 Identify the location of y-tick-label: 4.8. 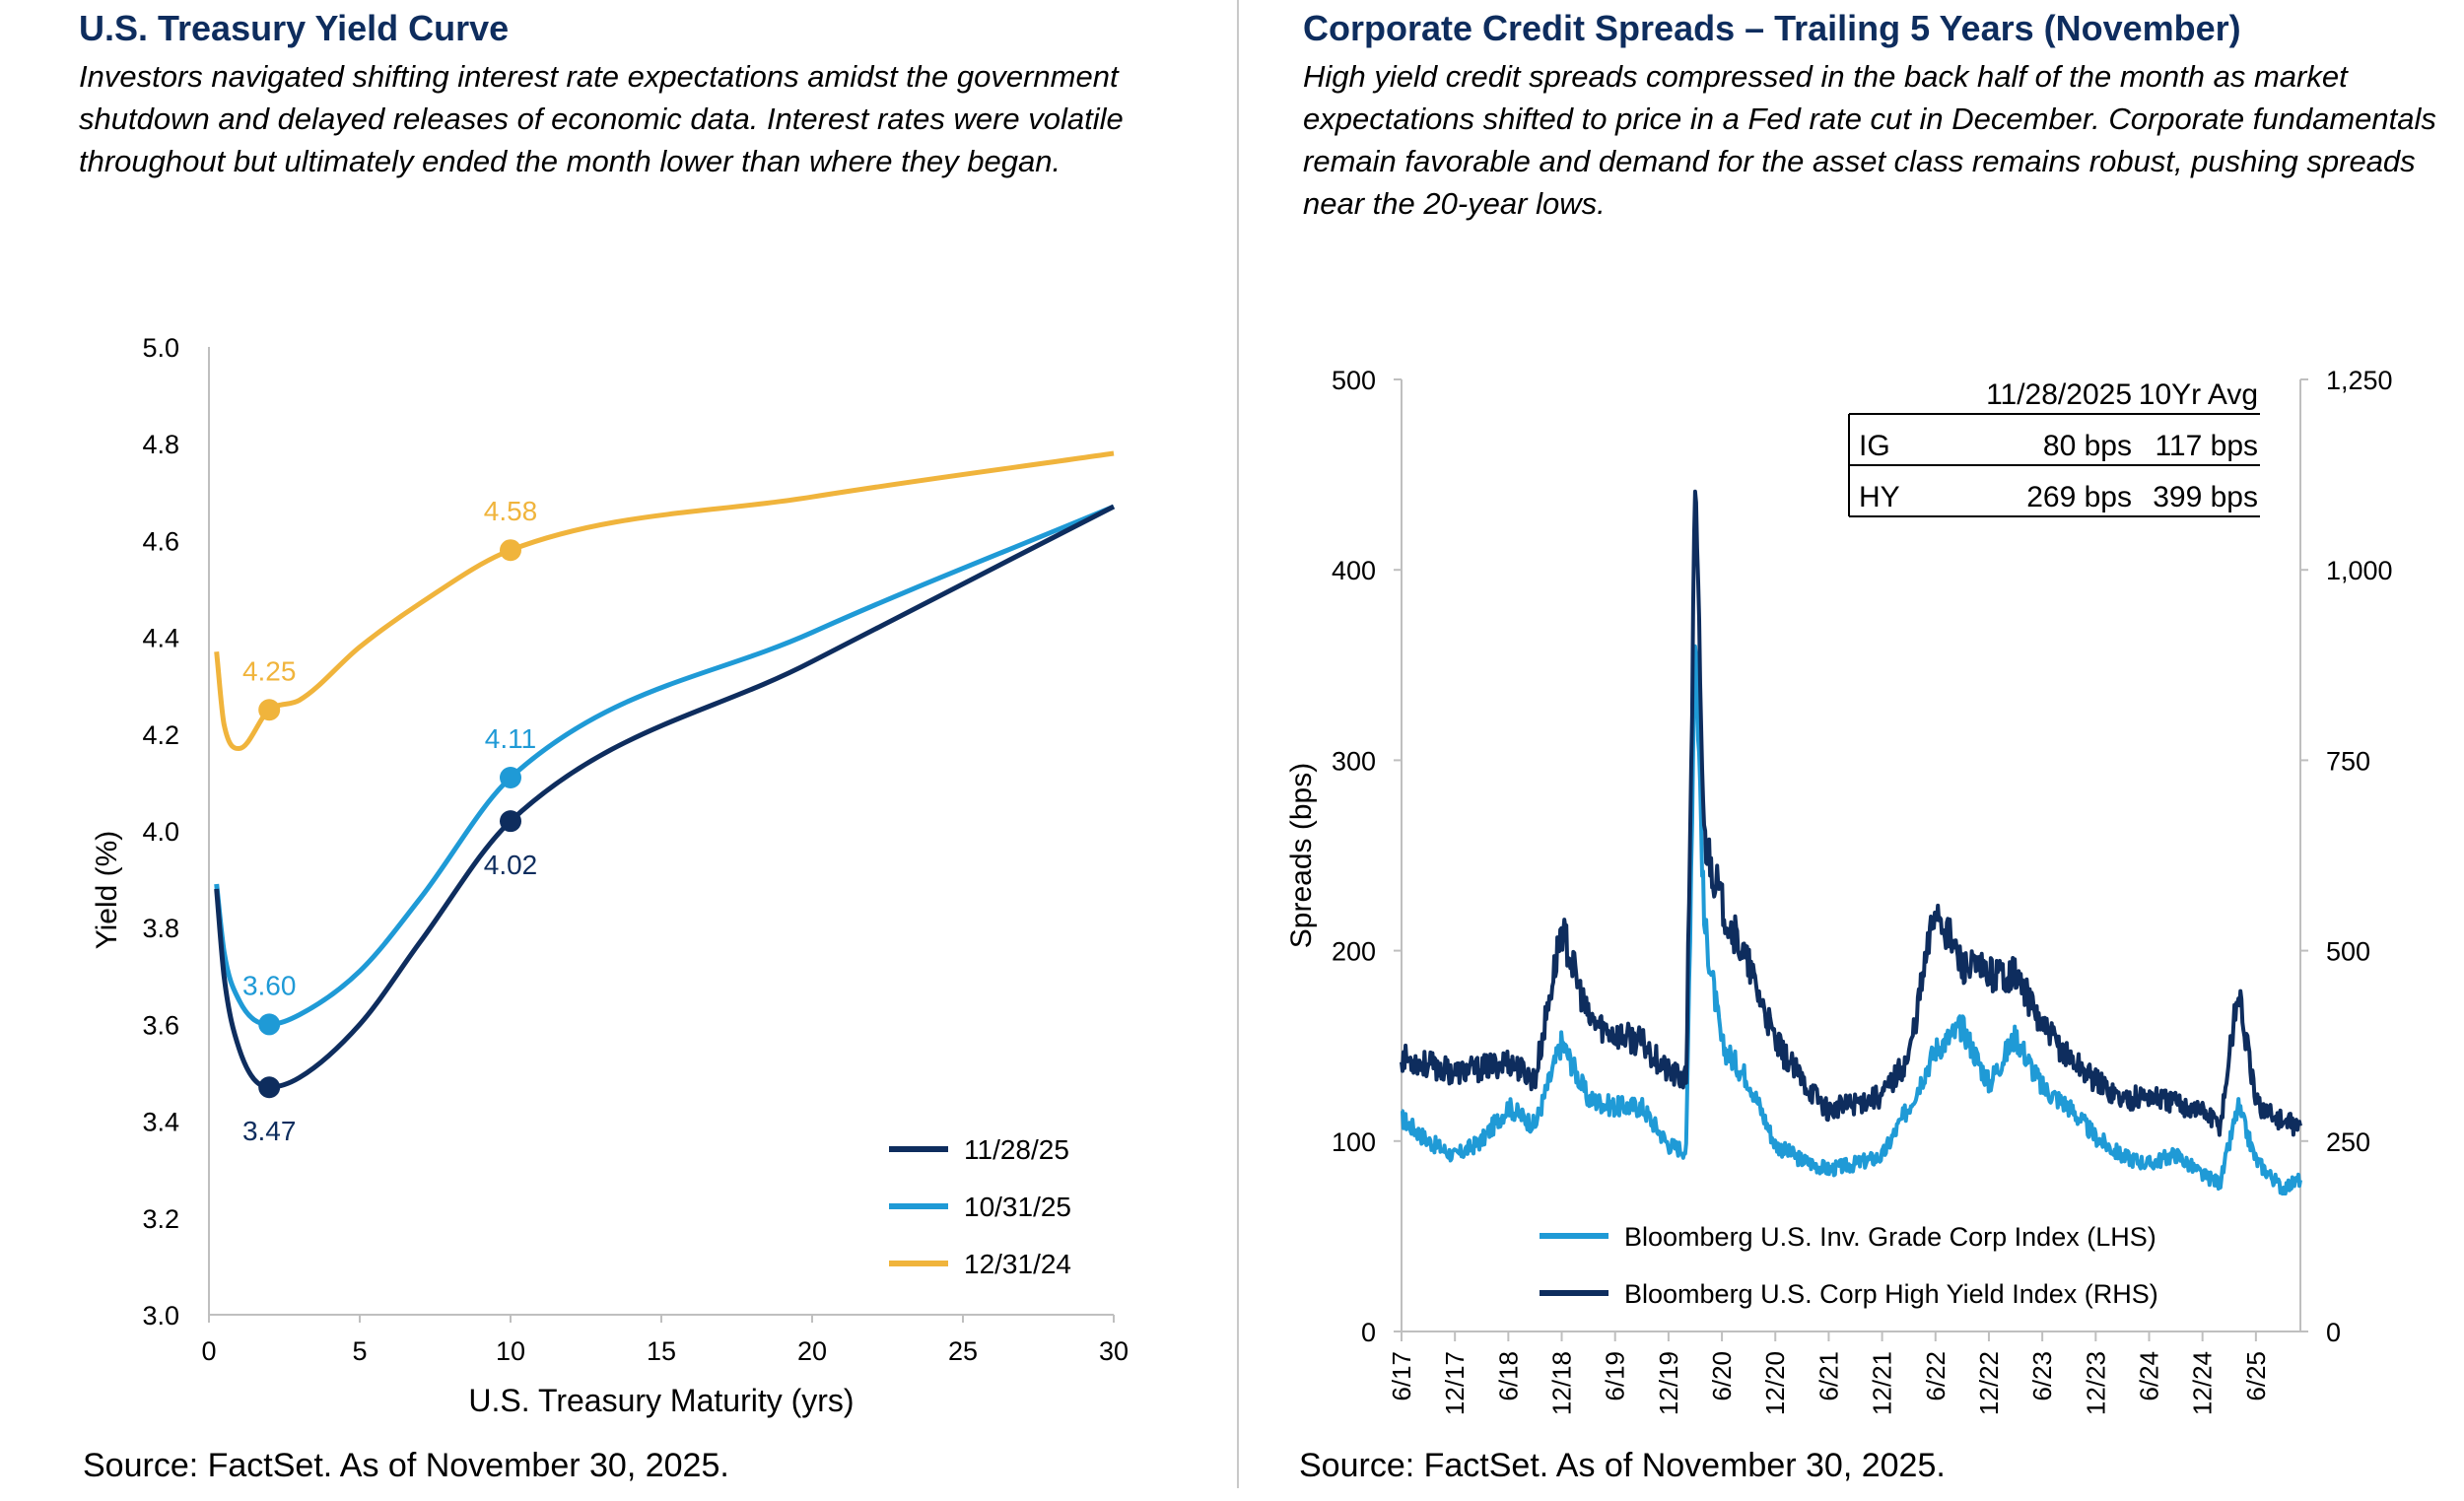
(160, 444).